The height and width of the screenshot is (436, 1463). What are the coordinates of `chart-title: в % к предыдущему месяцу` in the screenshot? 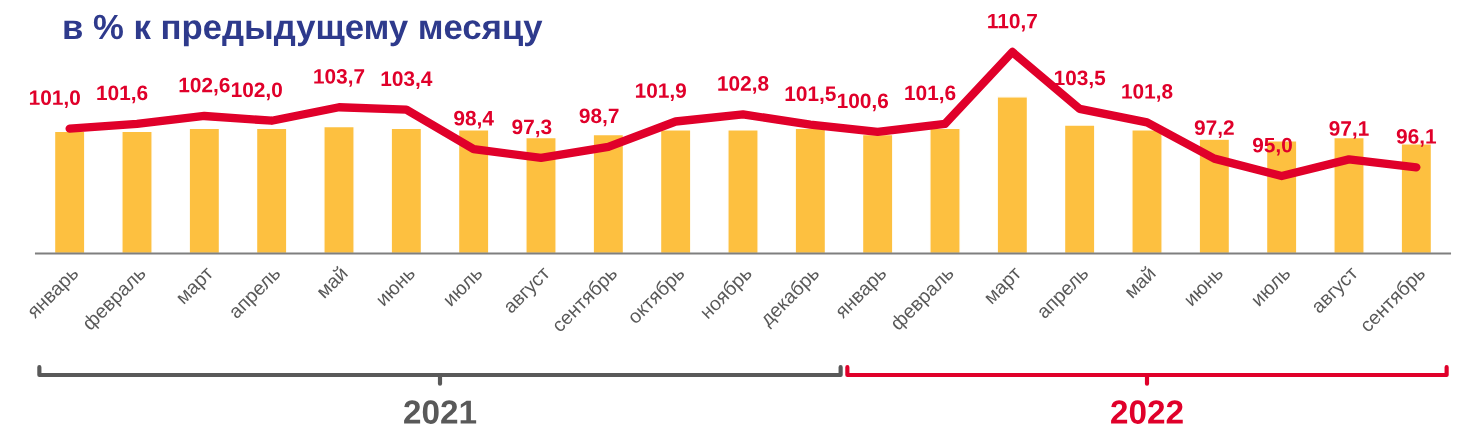 It's located at (303, 30).